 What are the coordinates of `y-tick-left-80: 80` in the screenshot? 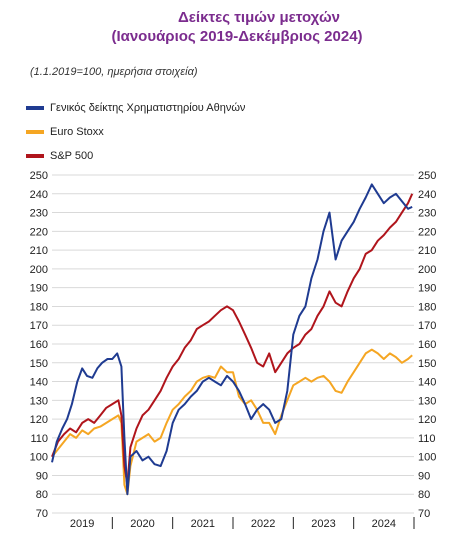 It's located at (42, 495).